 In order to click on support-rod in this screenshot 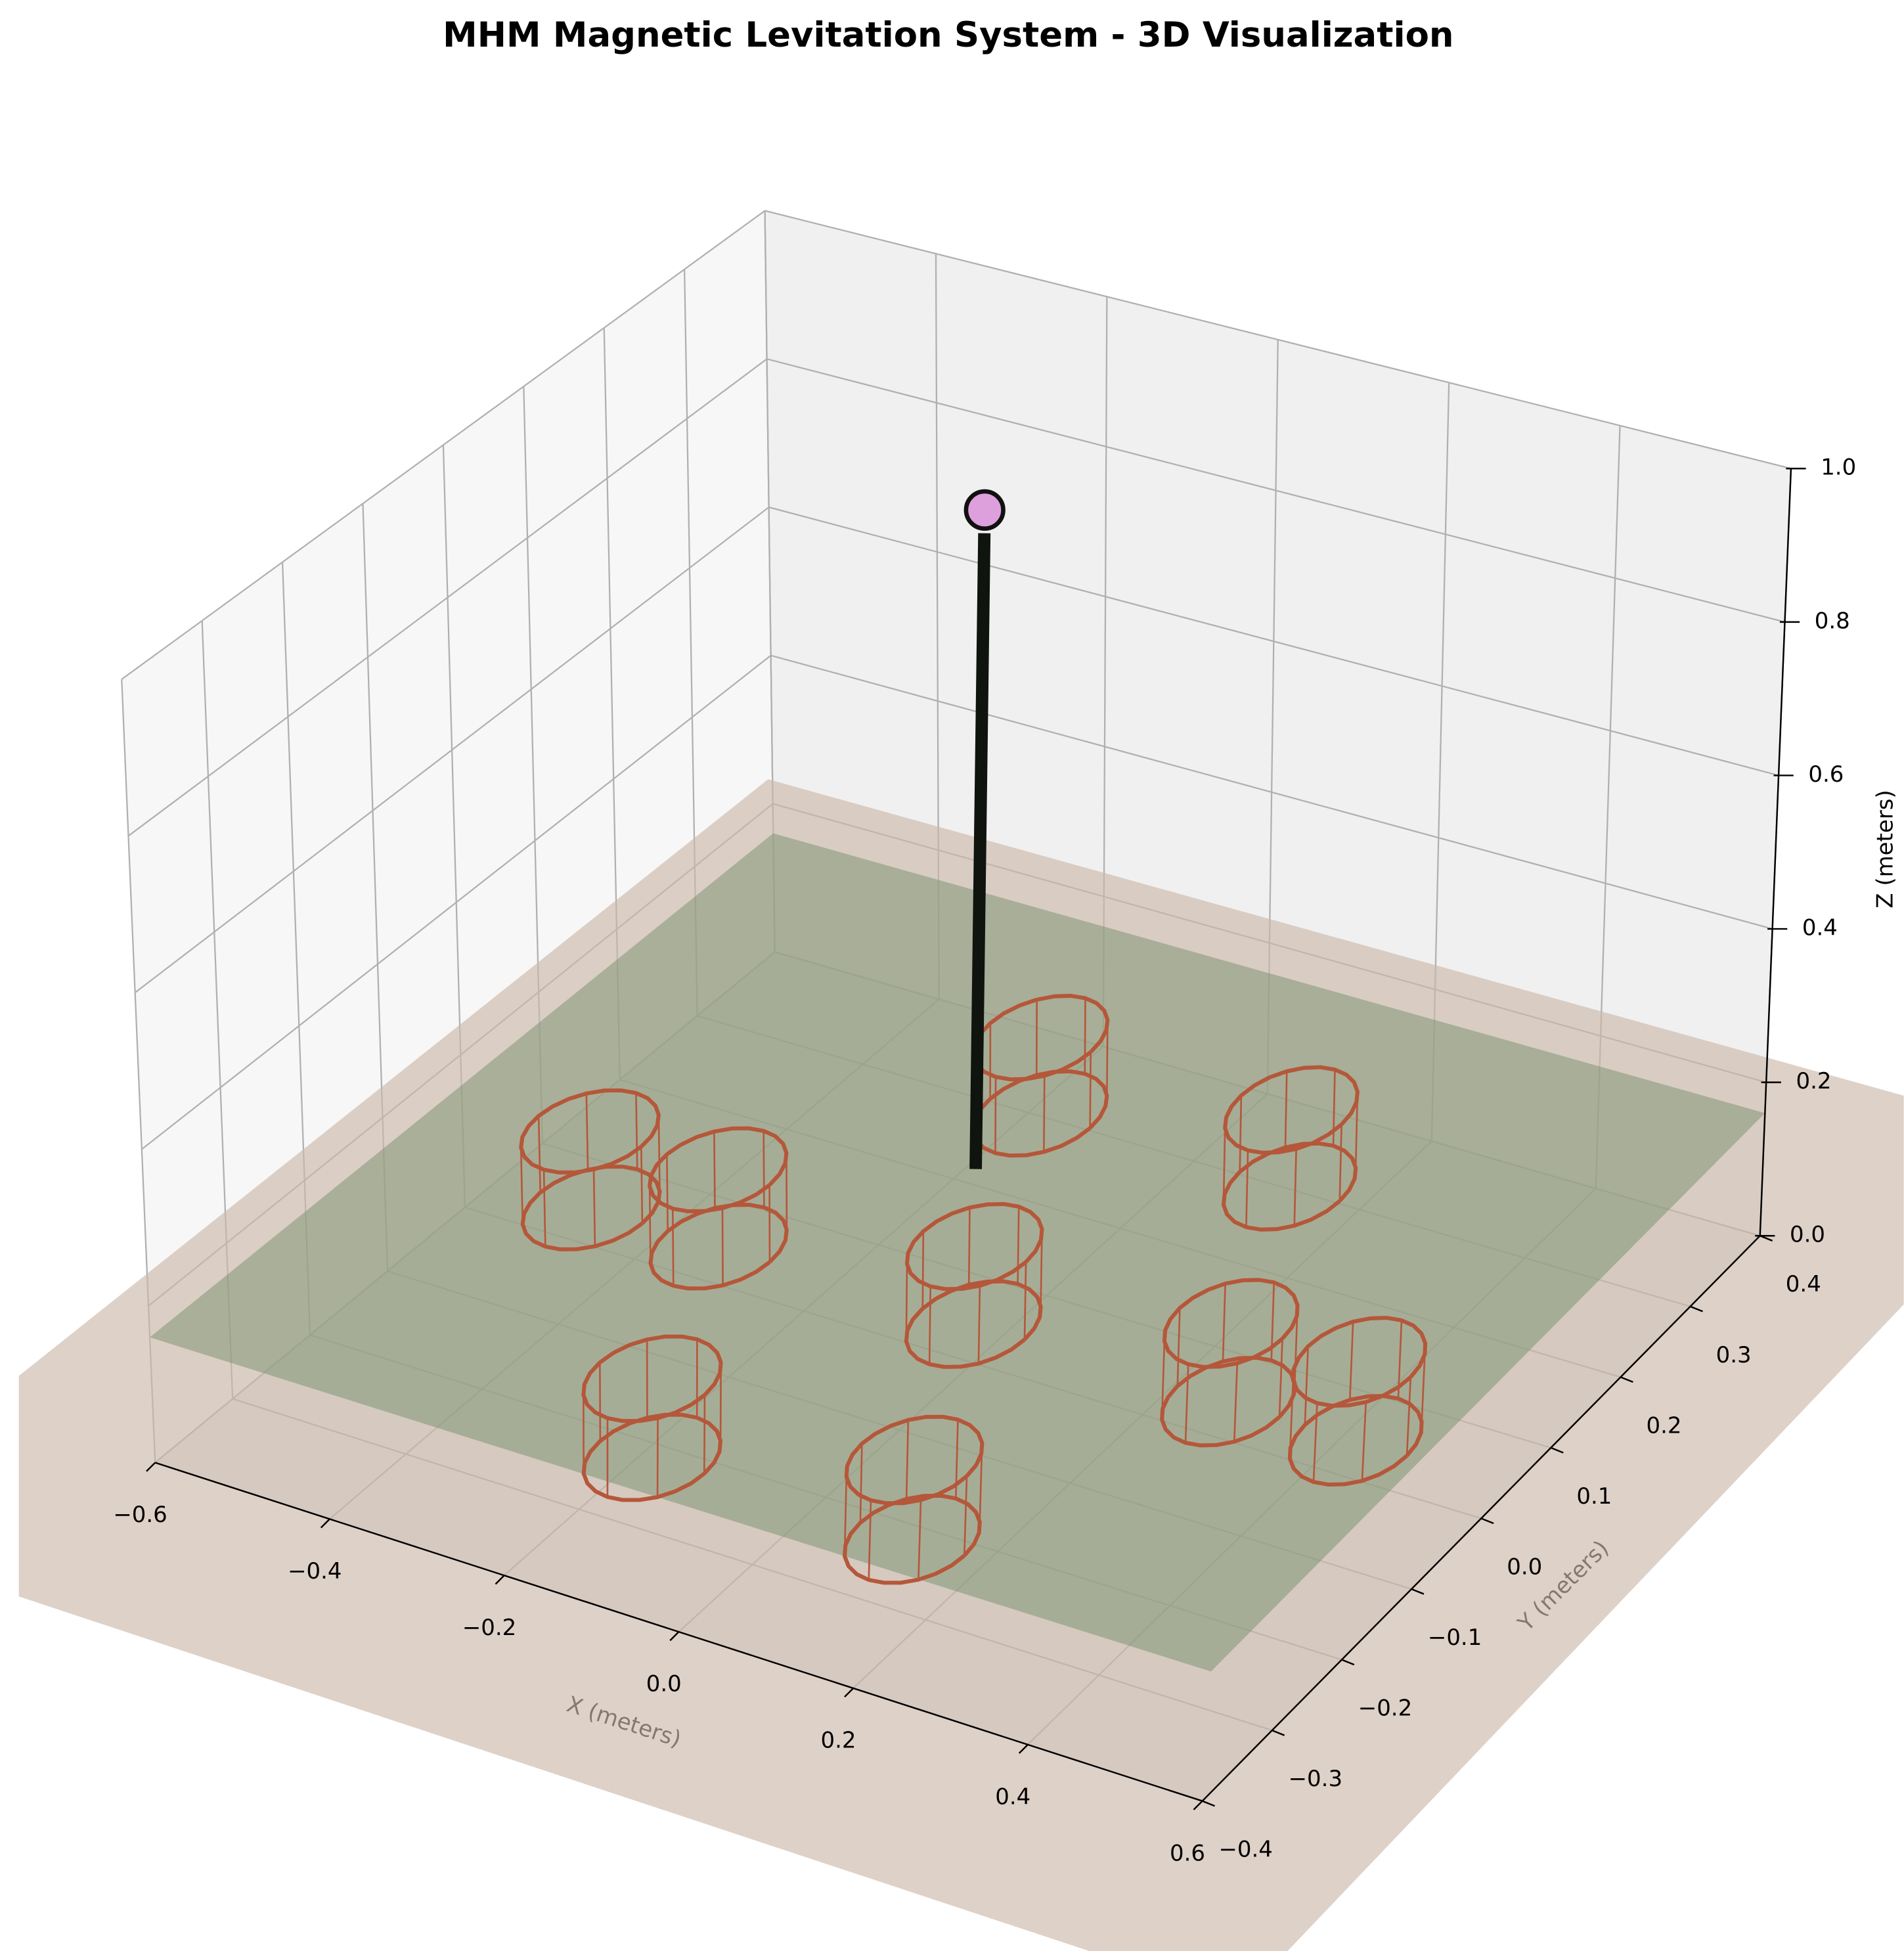, I will do `click(980, 851)`.